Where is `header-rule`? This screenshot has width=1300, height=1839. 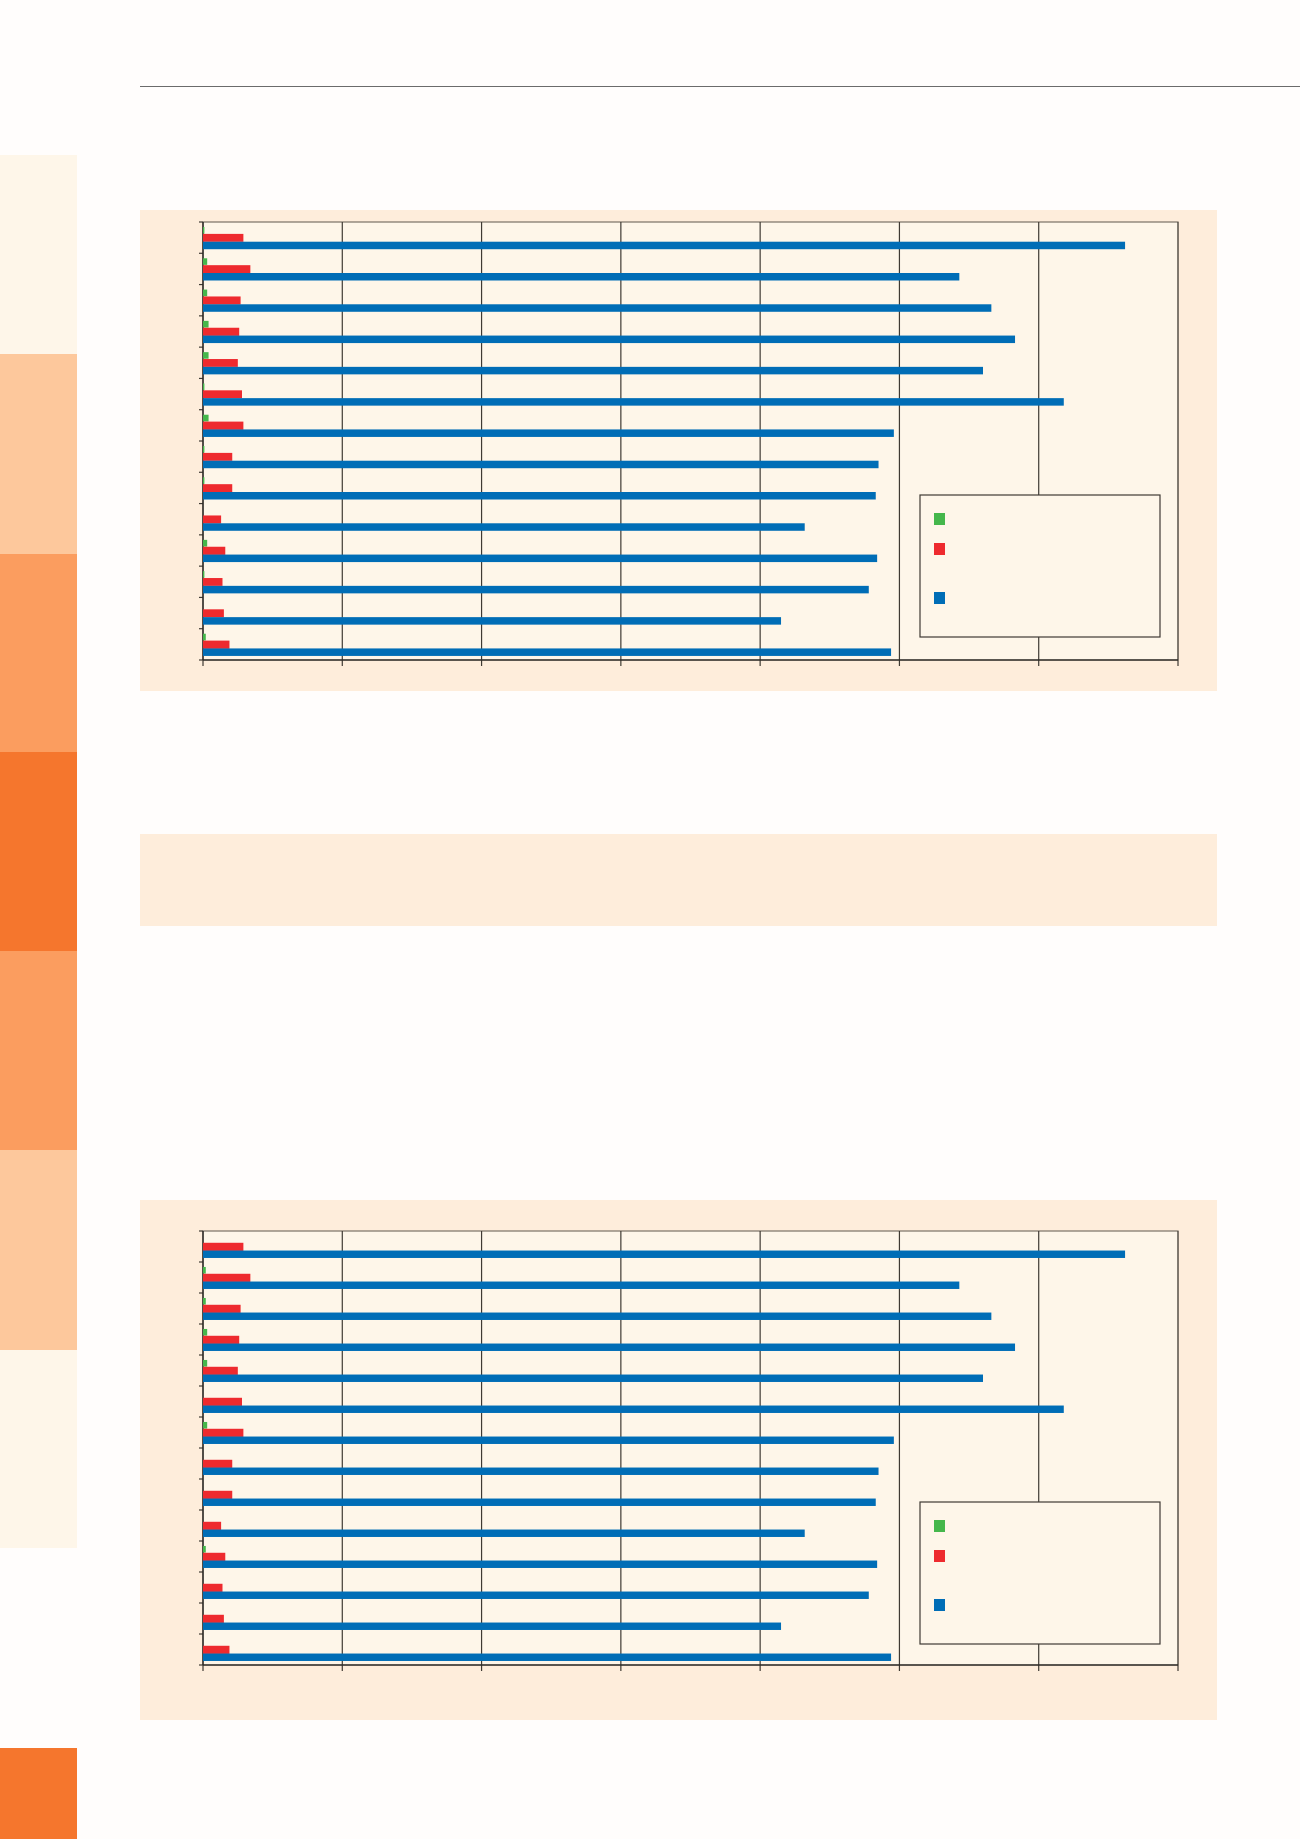 header-rule is located at coordinates (720, 86).